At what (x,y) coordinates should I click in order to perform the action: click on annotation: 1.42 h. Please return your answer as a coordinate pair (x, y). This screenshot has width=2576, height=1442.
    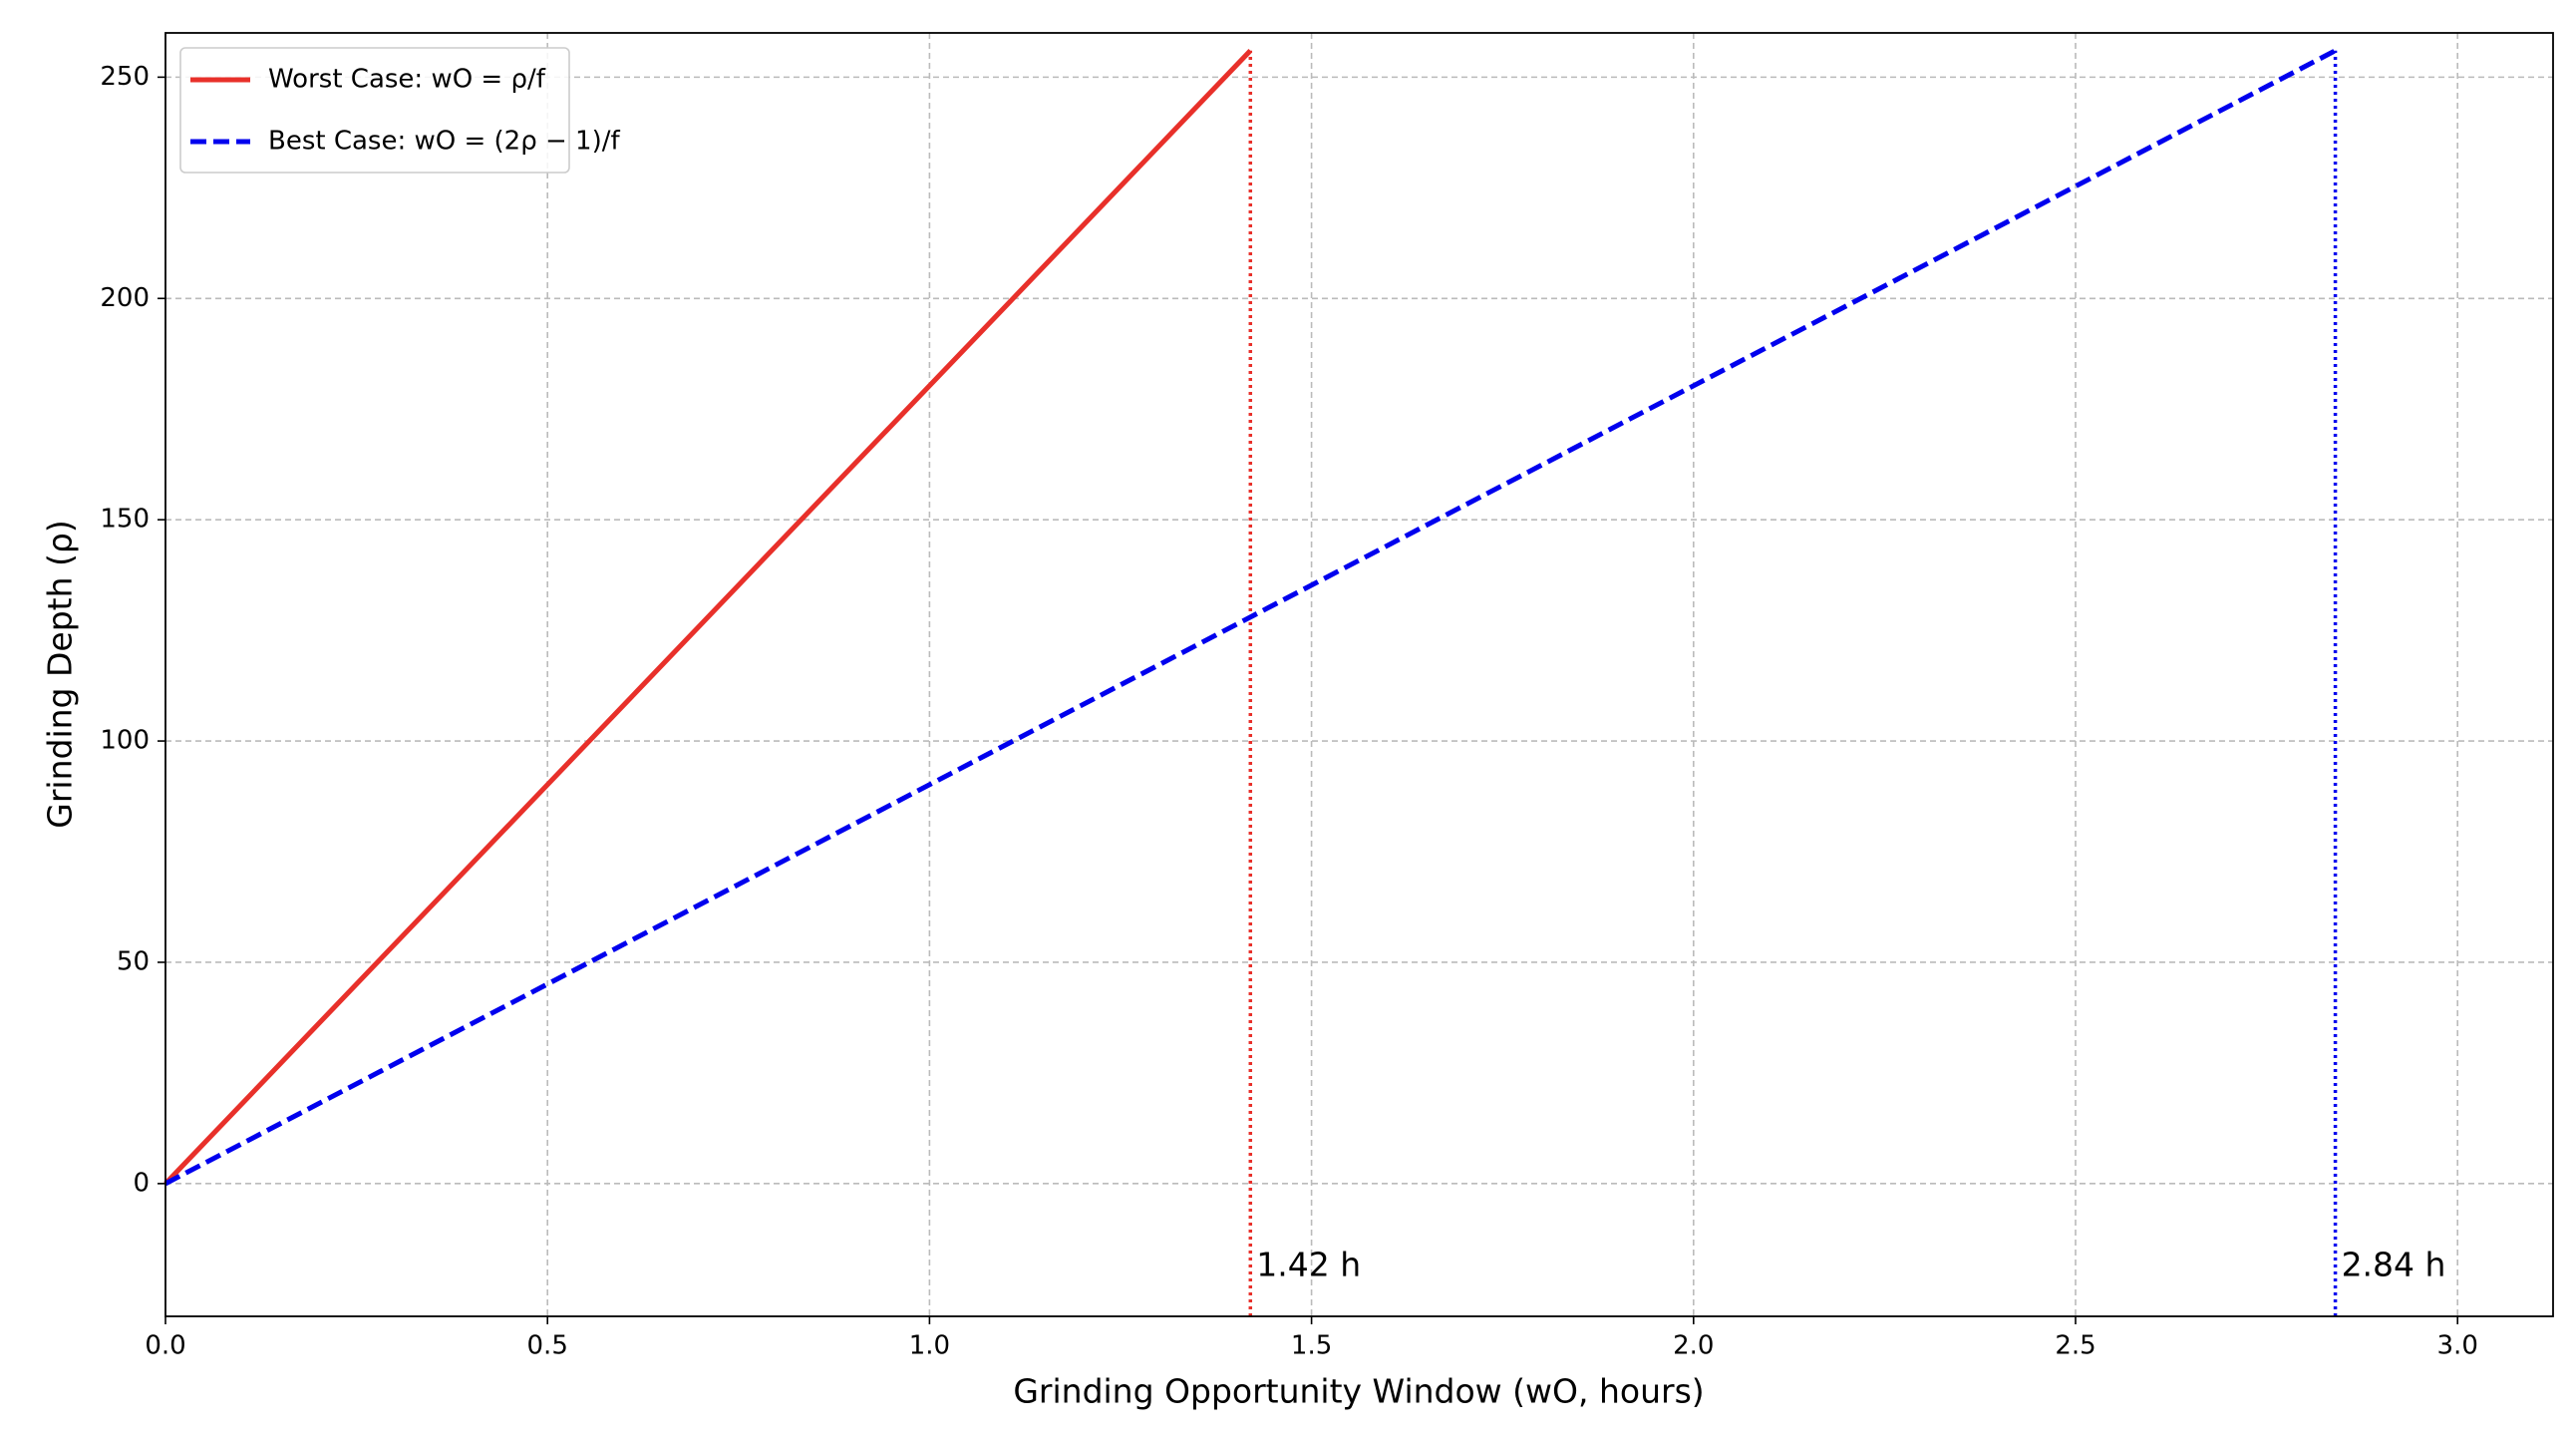
    Looking at the image, I should click on (1308, 1265).